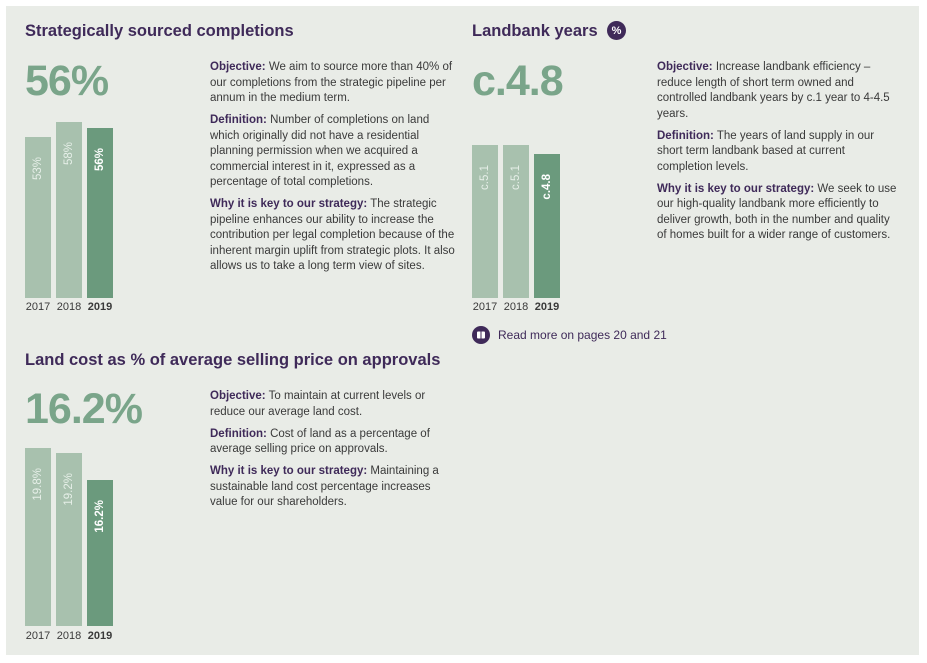 This screenshot has width=927, height=663. Describe the element at coordinates (38, 307) in the screenshot. I see `sourced-year-2017: 2017` at that location.